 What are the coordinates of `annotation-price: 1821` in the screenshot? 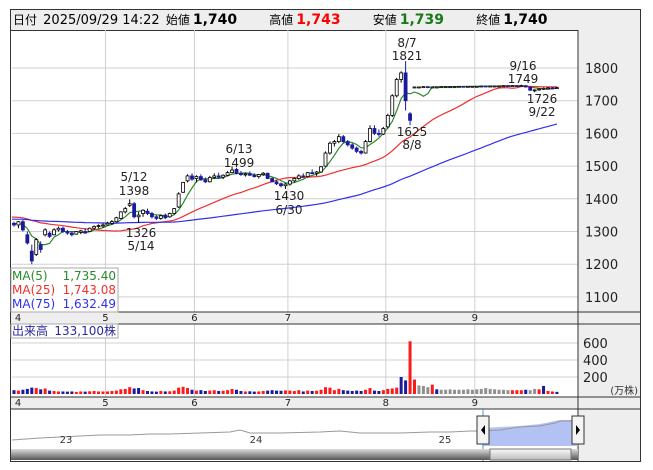 It's located at (407, 56).